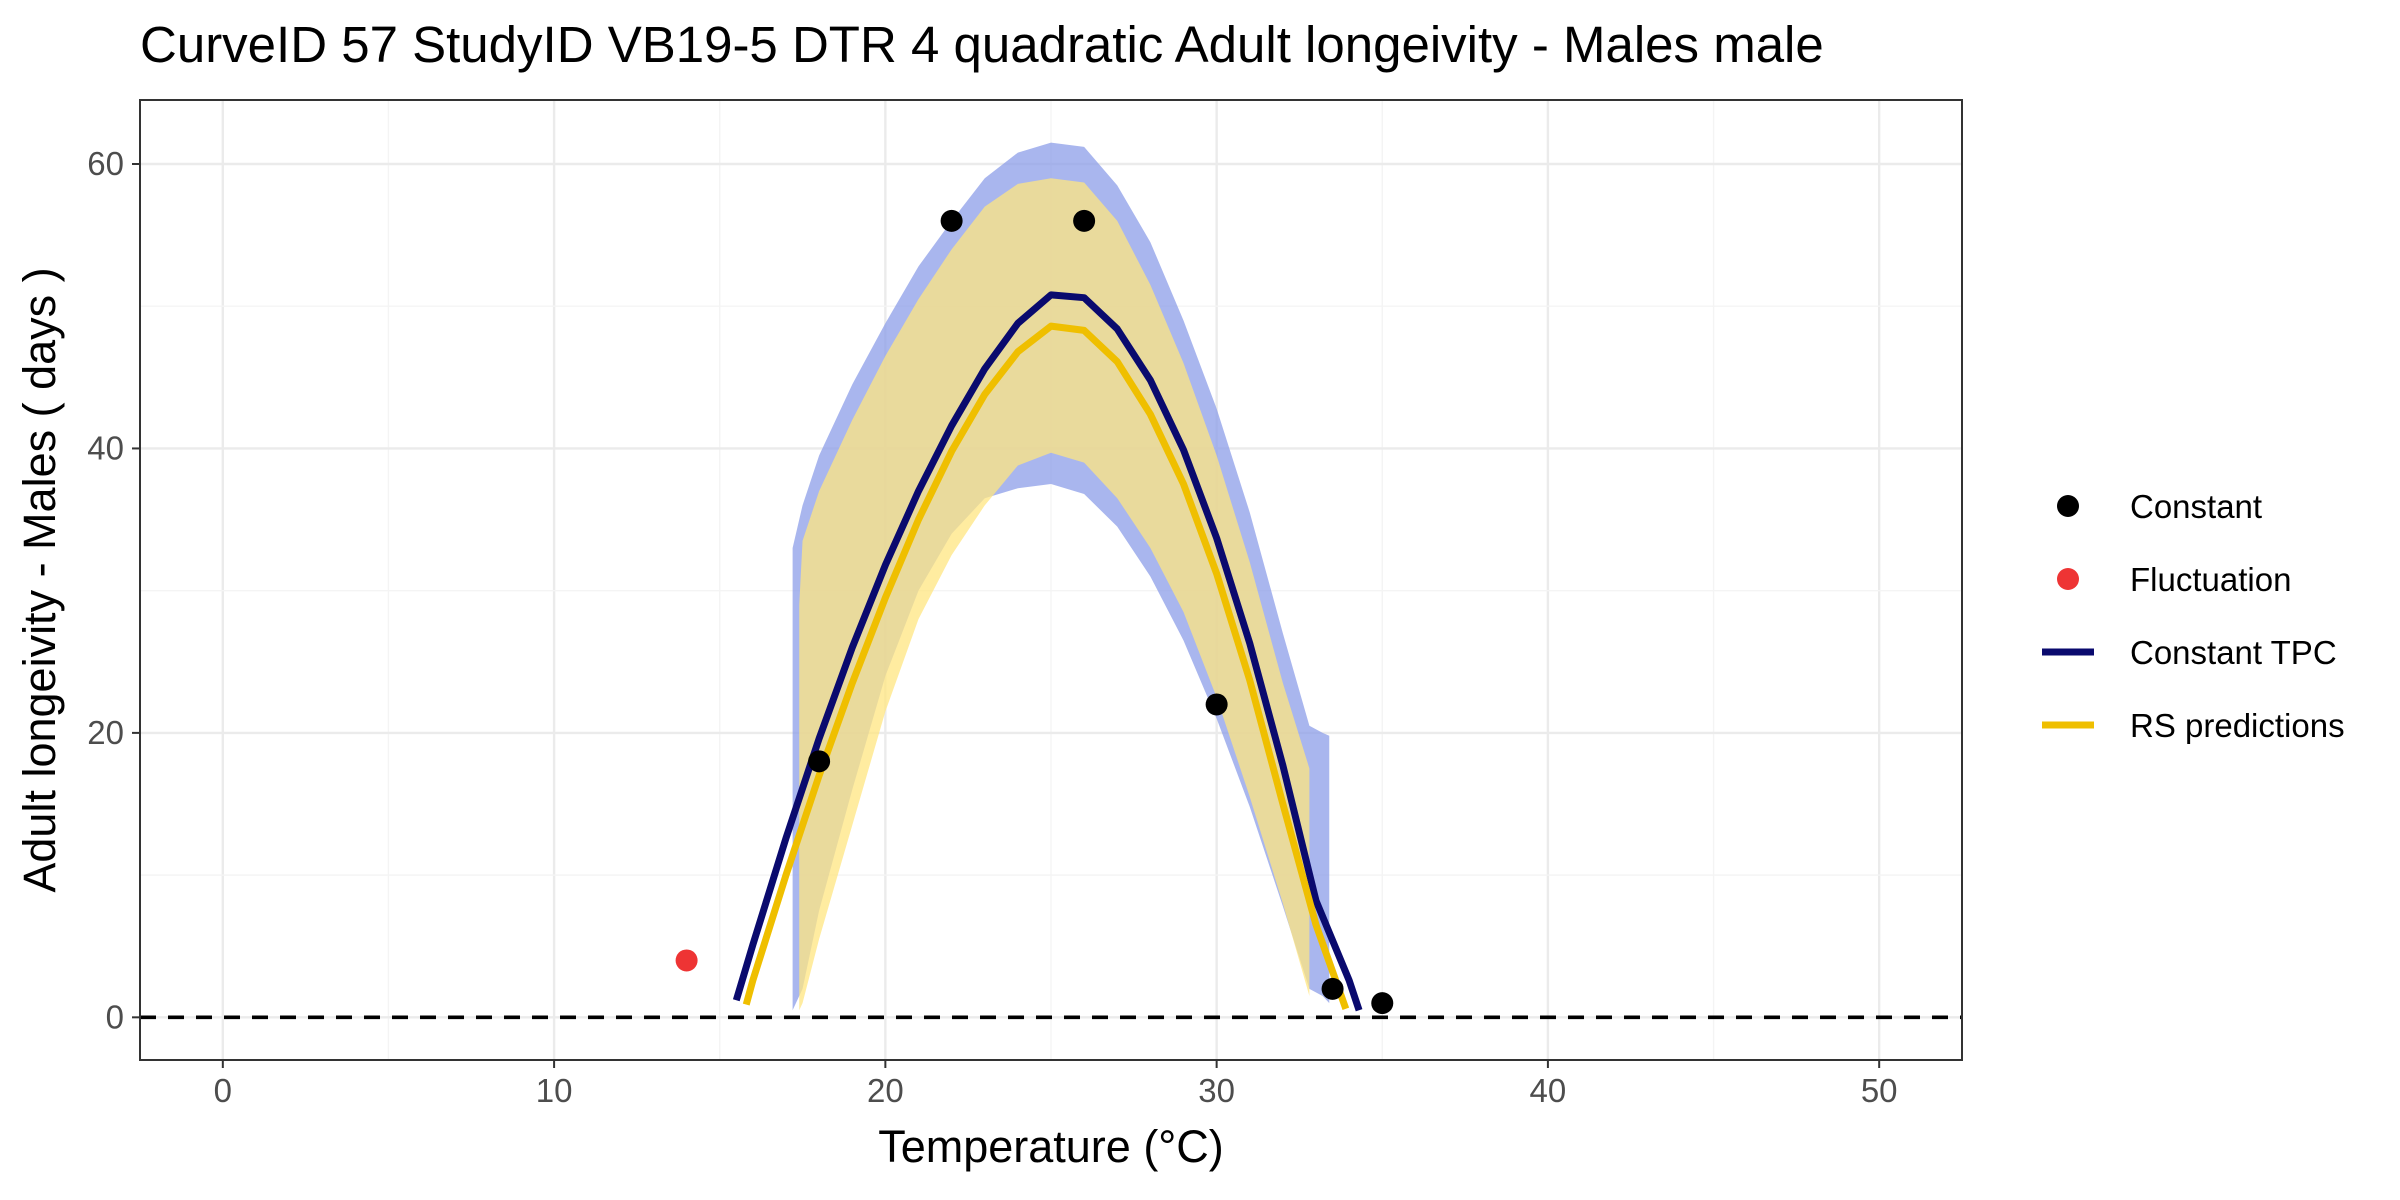 The image size is (2400, 1200). I want to click on y-tick-label: 0, so click(115, 1016).